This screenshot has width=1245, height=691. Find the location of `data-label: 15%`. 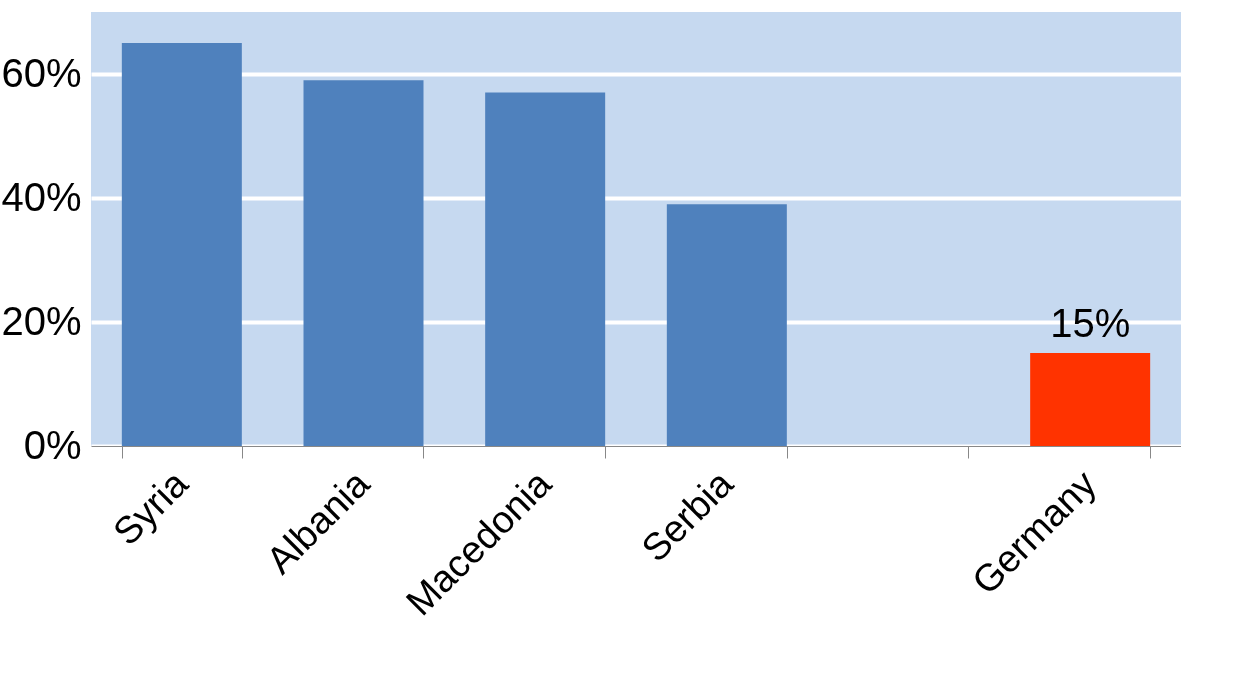

data-label: 15% is located at coordinates (1090, 323).